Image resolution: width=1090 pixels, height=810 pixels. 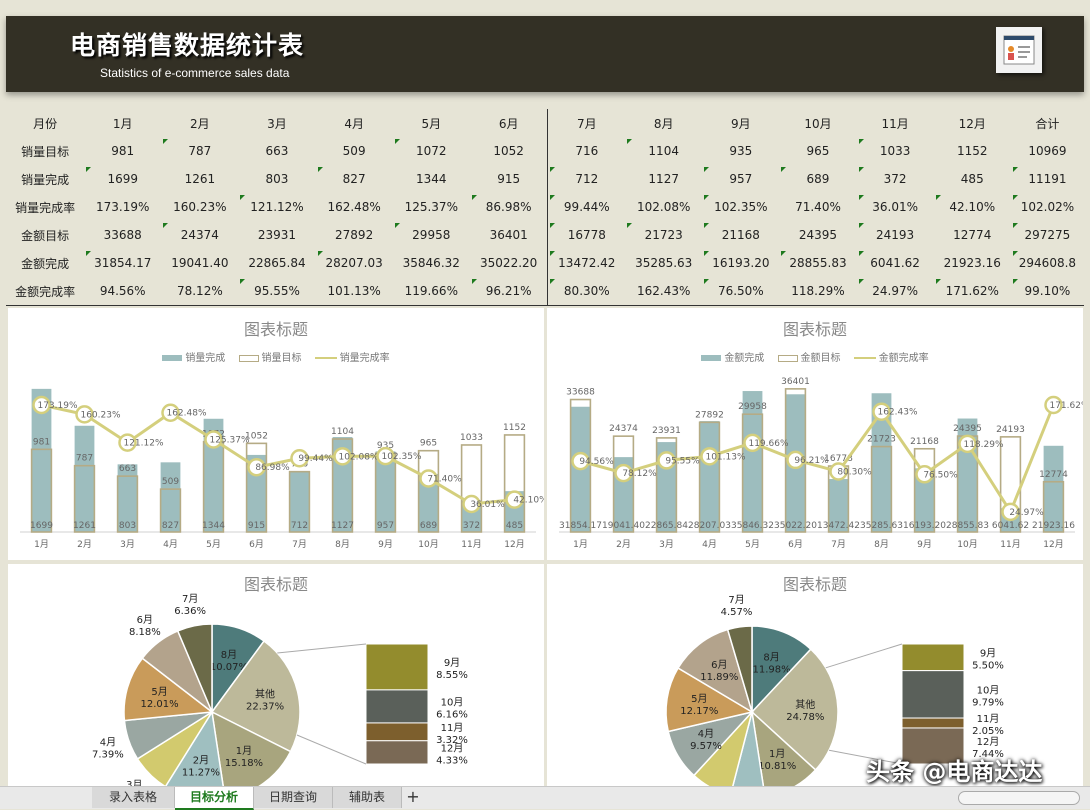 What do you see at coordinates (277, 263) in the screenshot?
I see `table-cell: 22865.84` at bounding box center [277, 263].